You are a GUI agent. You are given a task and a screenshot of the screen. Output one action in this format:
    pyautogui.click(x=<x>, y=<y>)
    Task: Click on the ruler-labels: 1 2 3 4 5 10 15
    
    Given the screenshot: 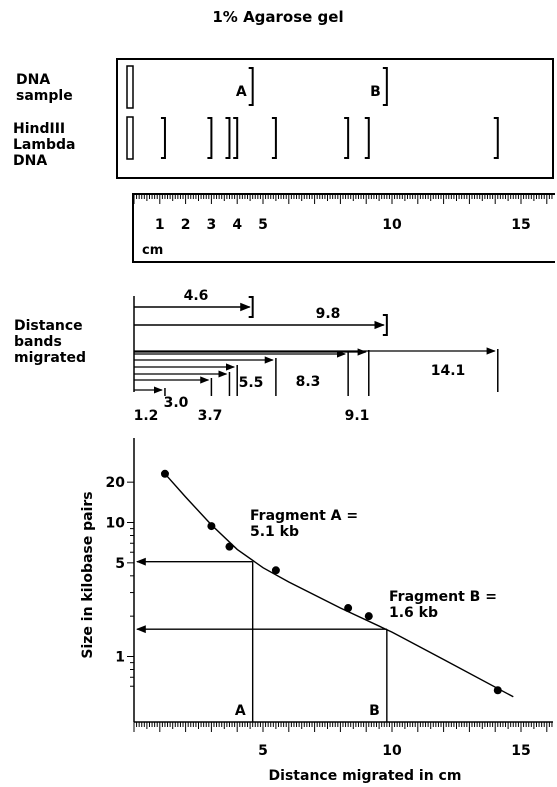 What is the action you would take?
    pyautogui.click(x=343, y=225)
    